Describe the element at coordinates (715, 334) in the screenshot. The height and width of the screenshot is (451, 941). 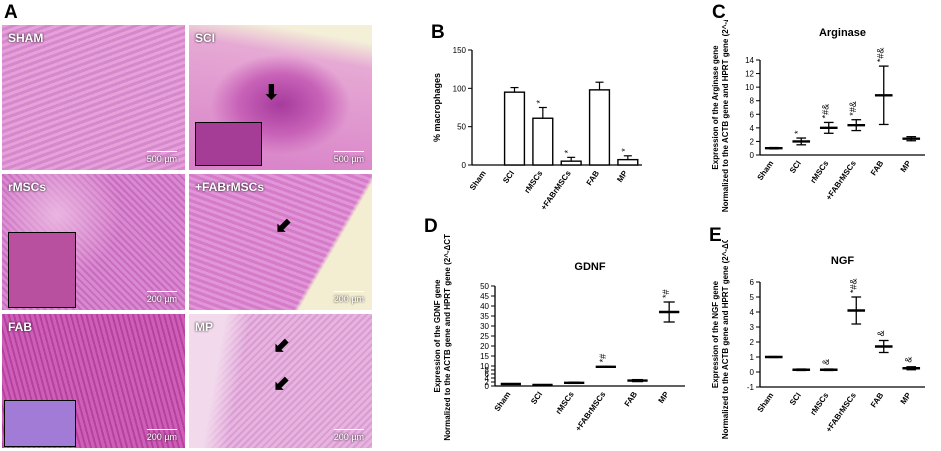
I see `y-axis-label-line1: Expression of the NGF gene` at that location.